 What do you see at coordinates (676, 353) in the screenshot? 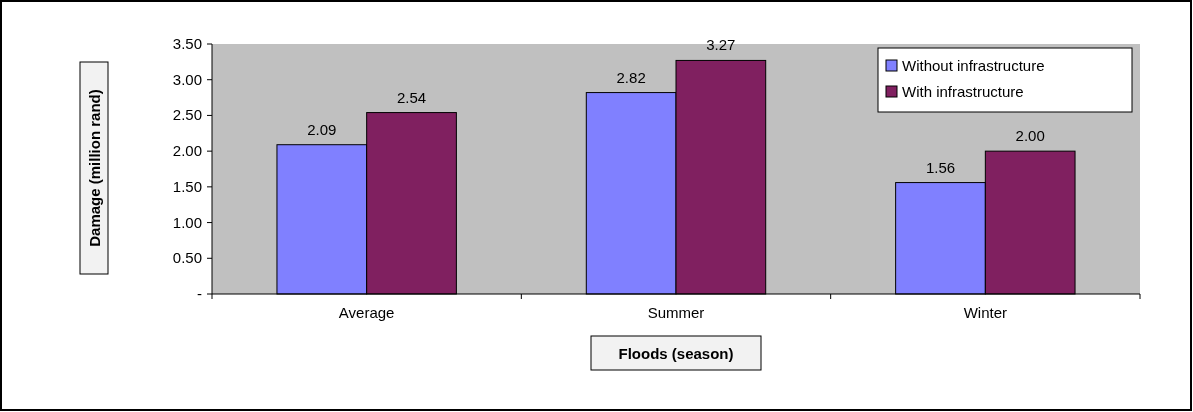
I see `x-axis-title: Floods (season)` at bounding box center [676, 353].